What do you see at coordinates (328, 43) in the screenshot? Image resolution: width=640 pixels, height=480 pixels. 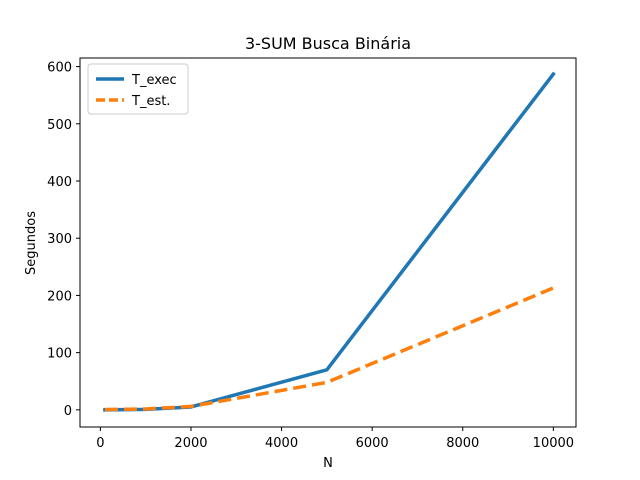 I see `chart-title: 3-SUM Busca Binária` at bounding box center [328, 43].